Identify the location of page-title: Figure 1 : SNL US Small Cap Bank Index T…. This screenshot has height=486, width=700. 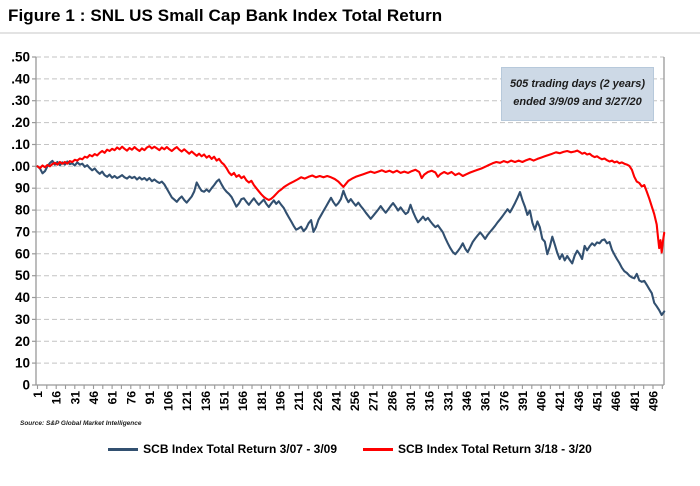
(350, 17).